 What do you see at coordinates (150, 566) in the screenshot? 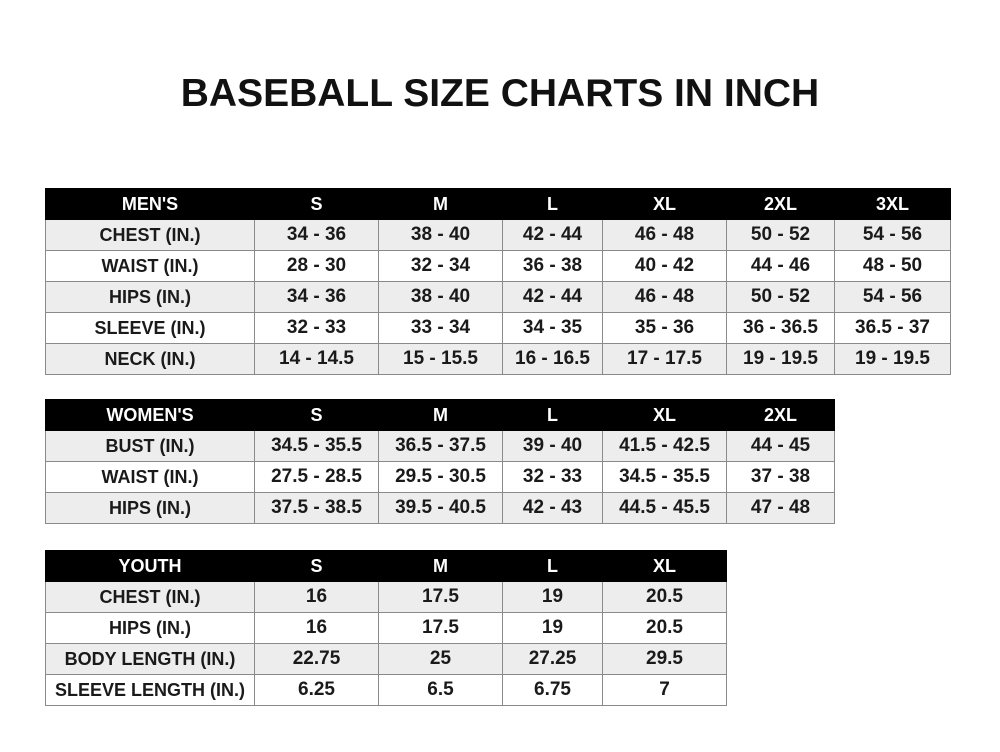
I see `category-header: YOUTH` at bounding box center [150, 566].